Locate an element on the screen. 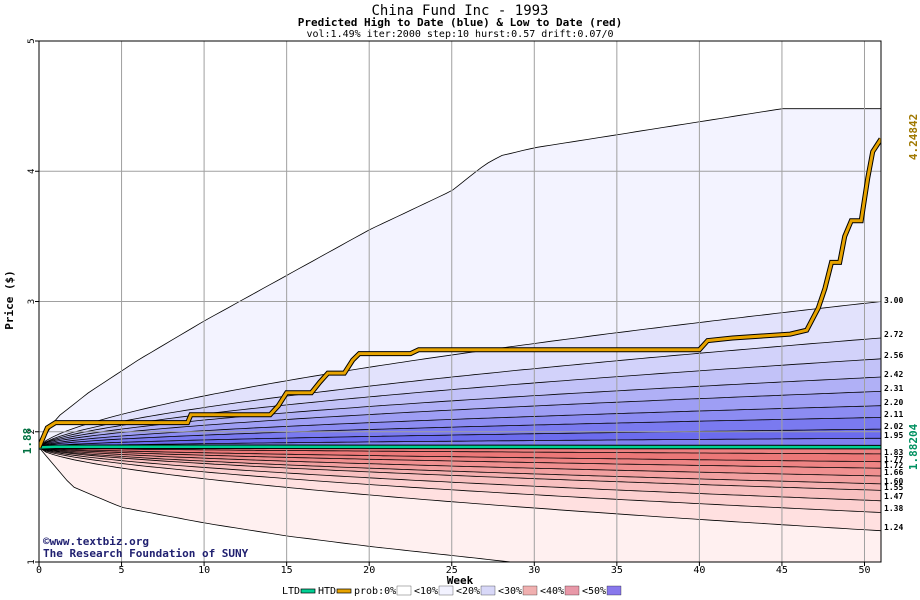 This screenshot has height=600, width=920. watermark-org: The Research Foundation of SUNY is located at coordinates (146, 553).